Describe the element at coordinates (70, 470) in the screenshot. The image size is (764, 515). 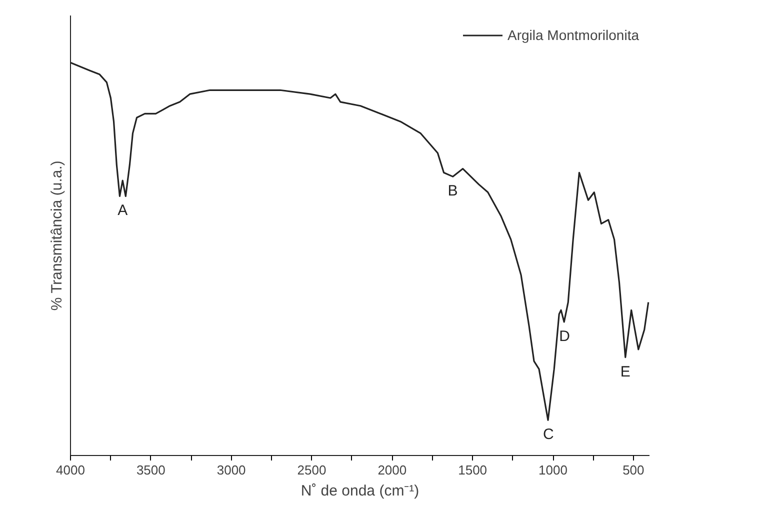
I see `x-tick-label: 4000` at that location.